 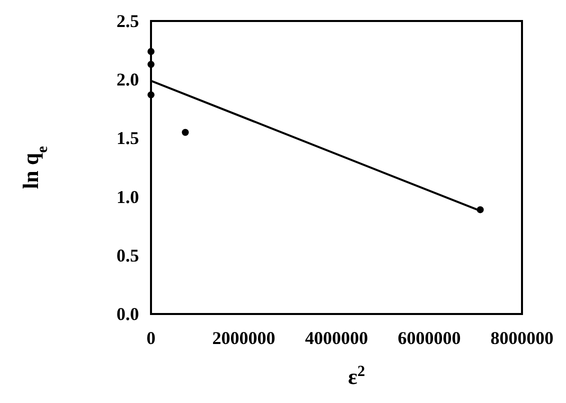 What do you see at coordinates (127, 255) in the screenshot?
I see `y-tick-label: 0.5` at bounding box center [127, 255].